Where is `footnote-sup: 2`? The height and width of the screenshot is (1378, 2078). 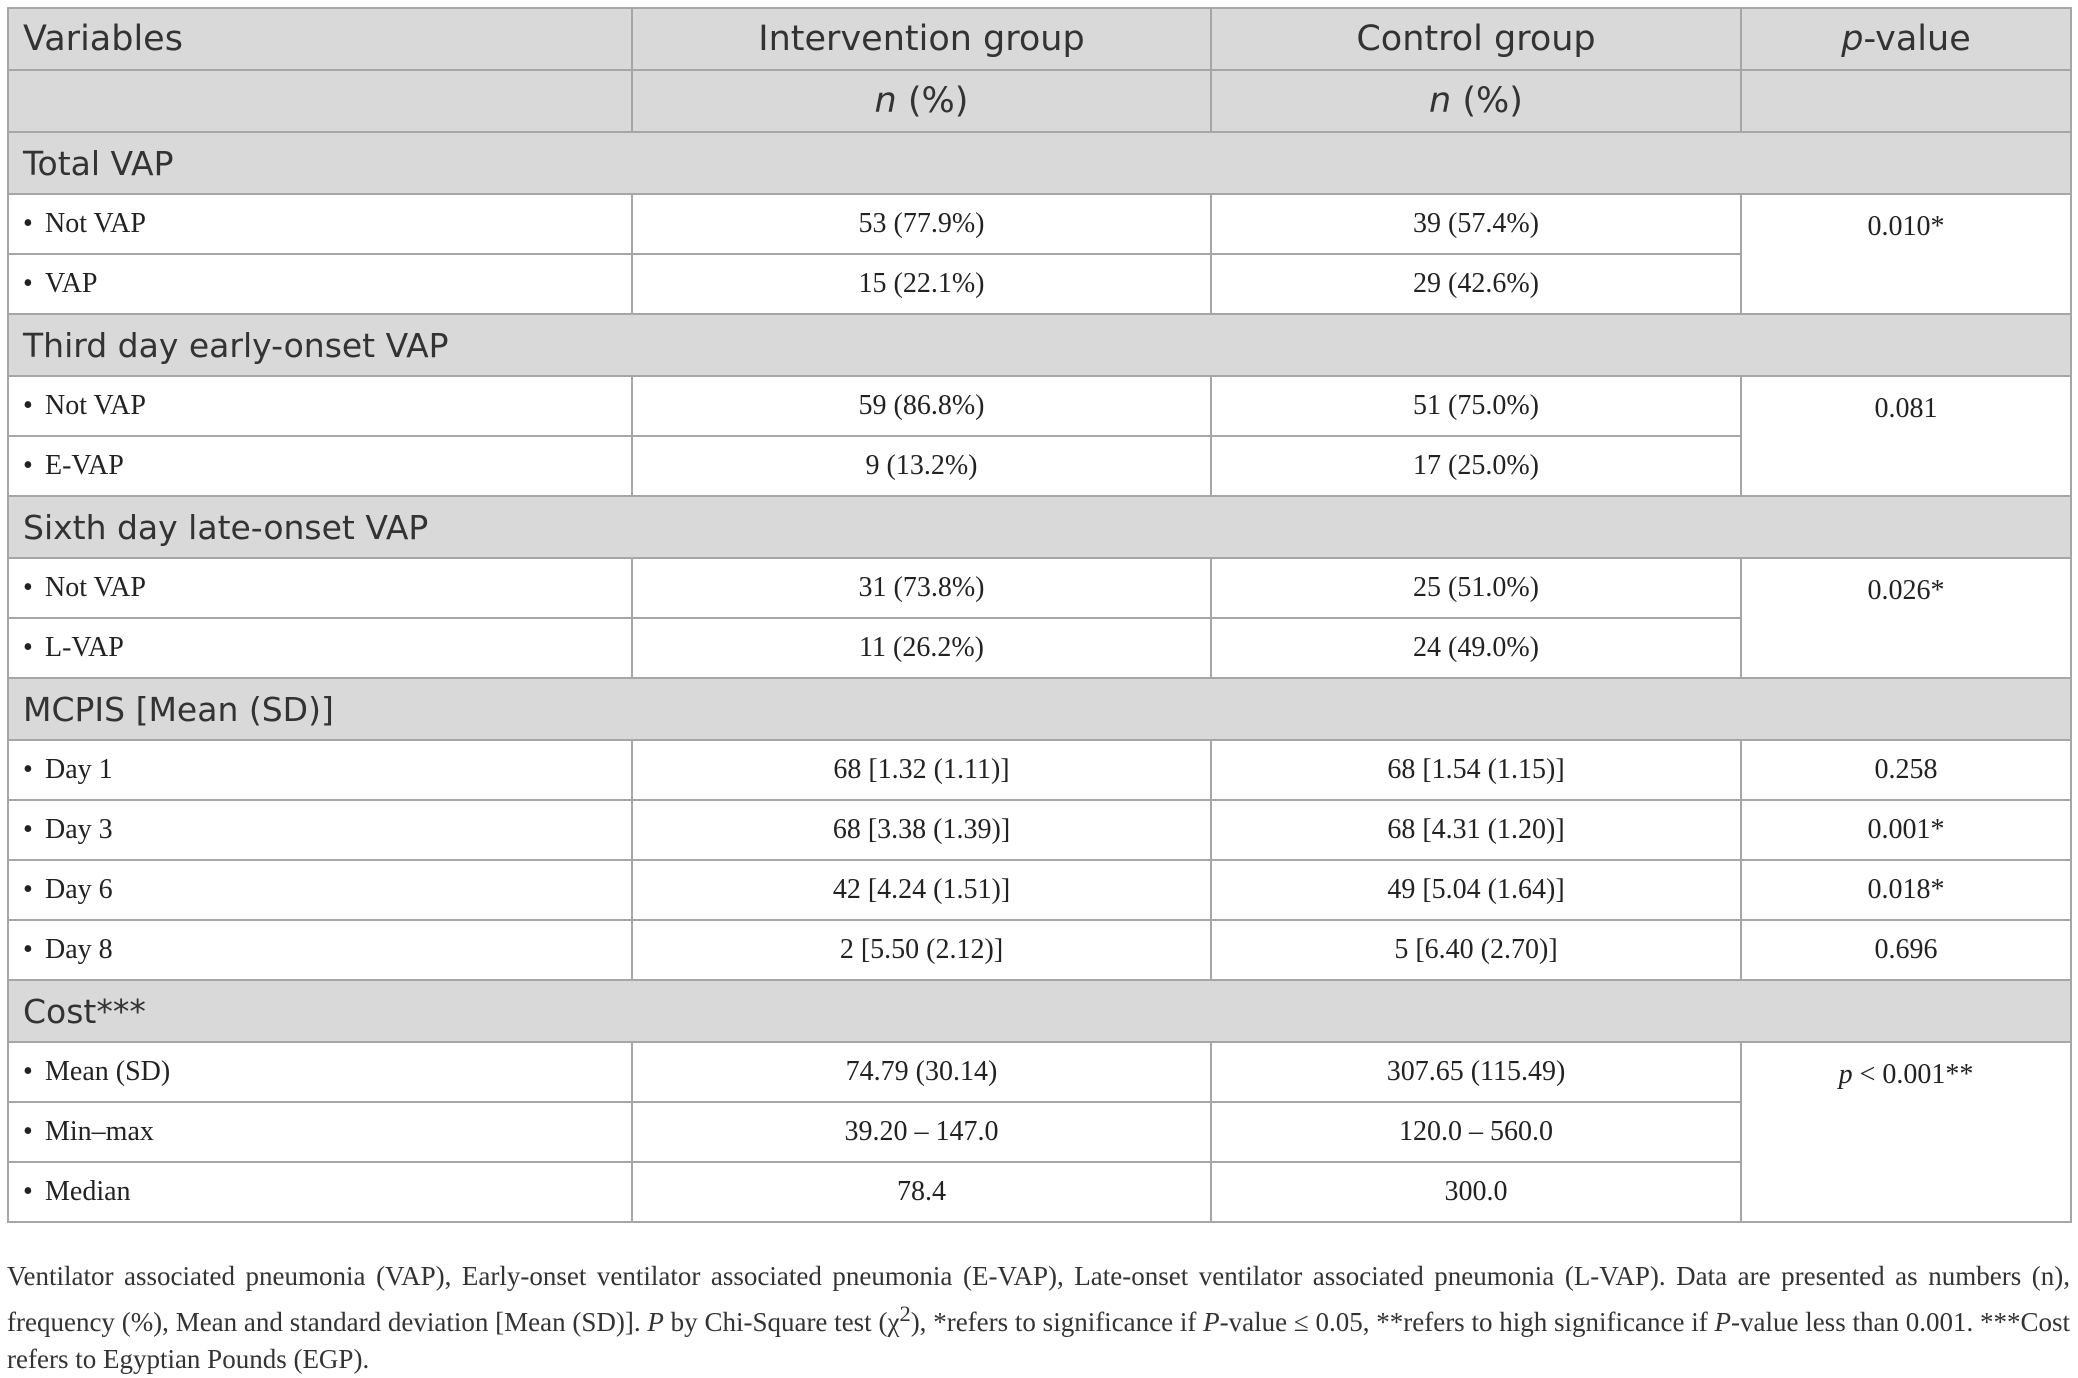 footnote-sup: 2 is located at coordinates (905, 1313).